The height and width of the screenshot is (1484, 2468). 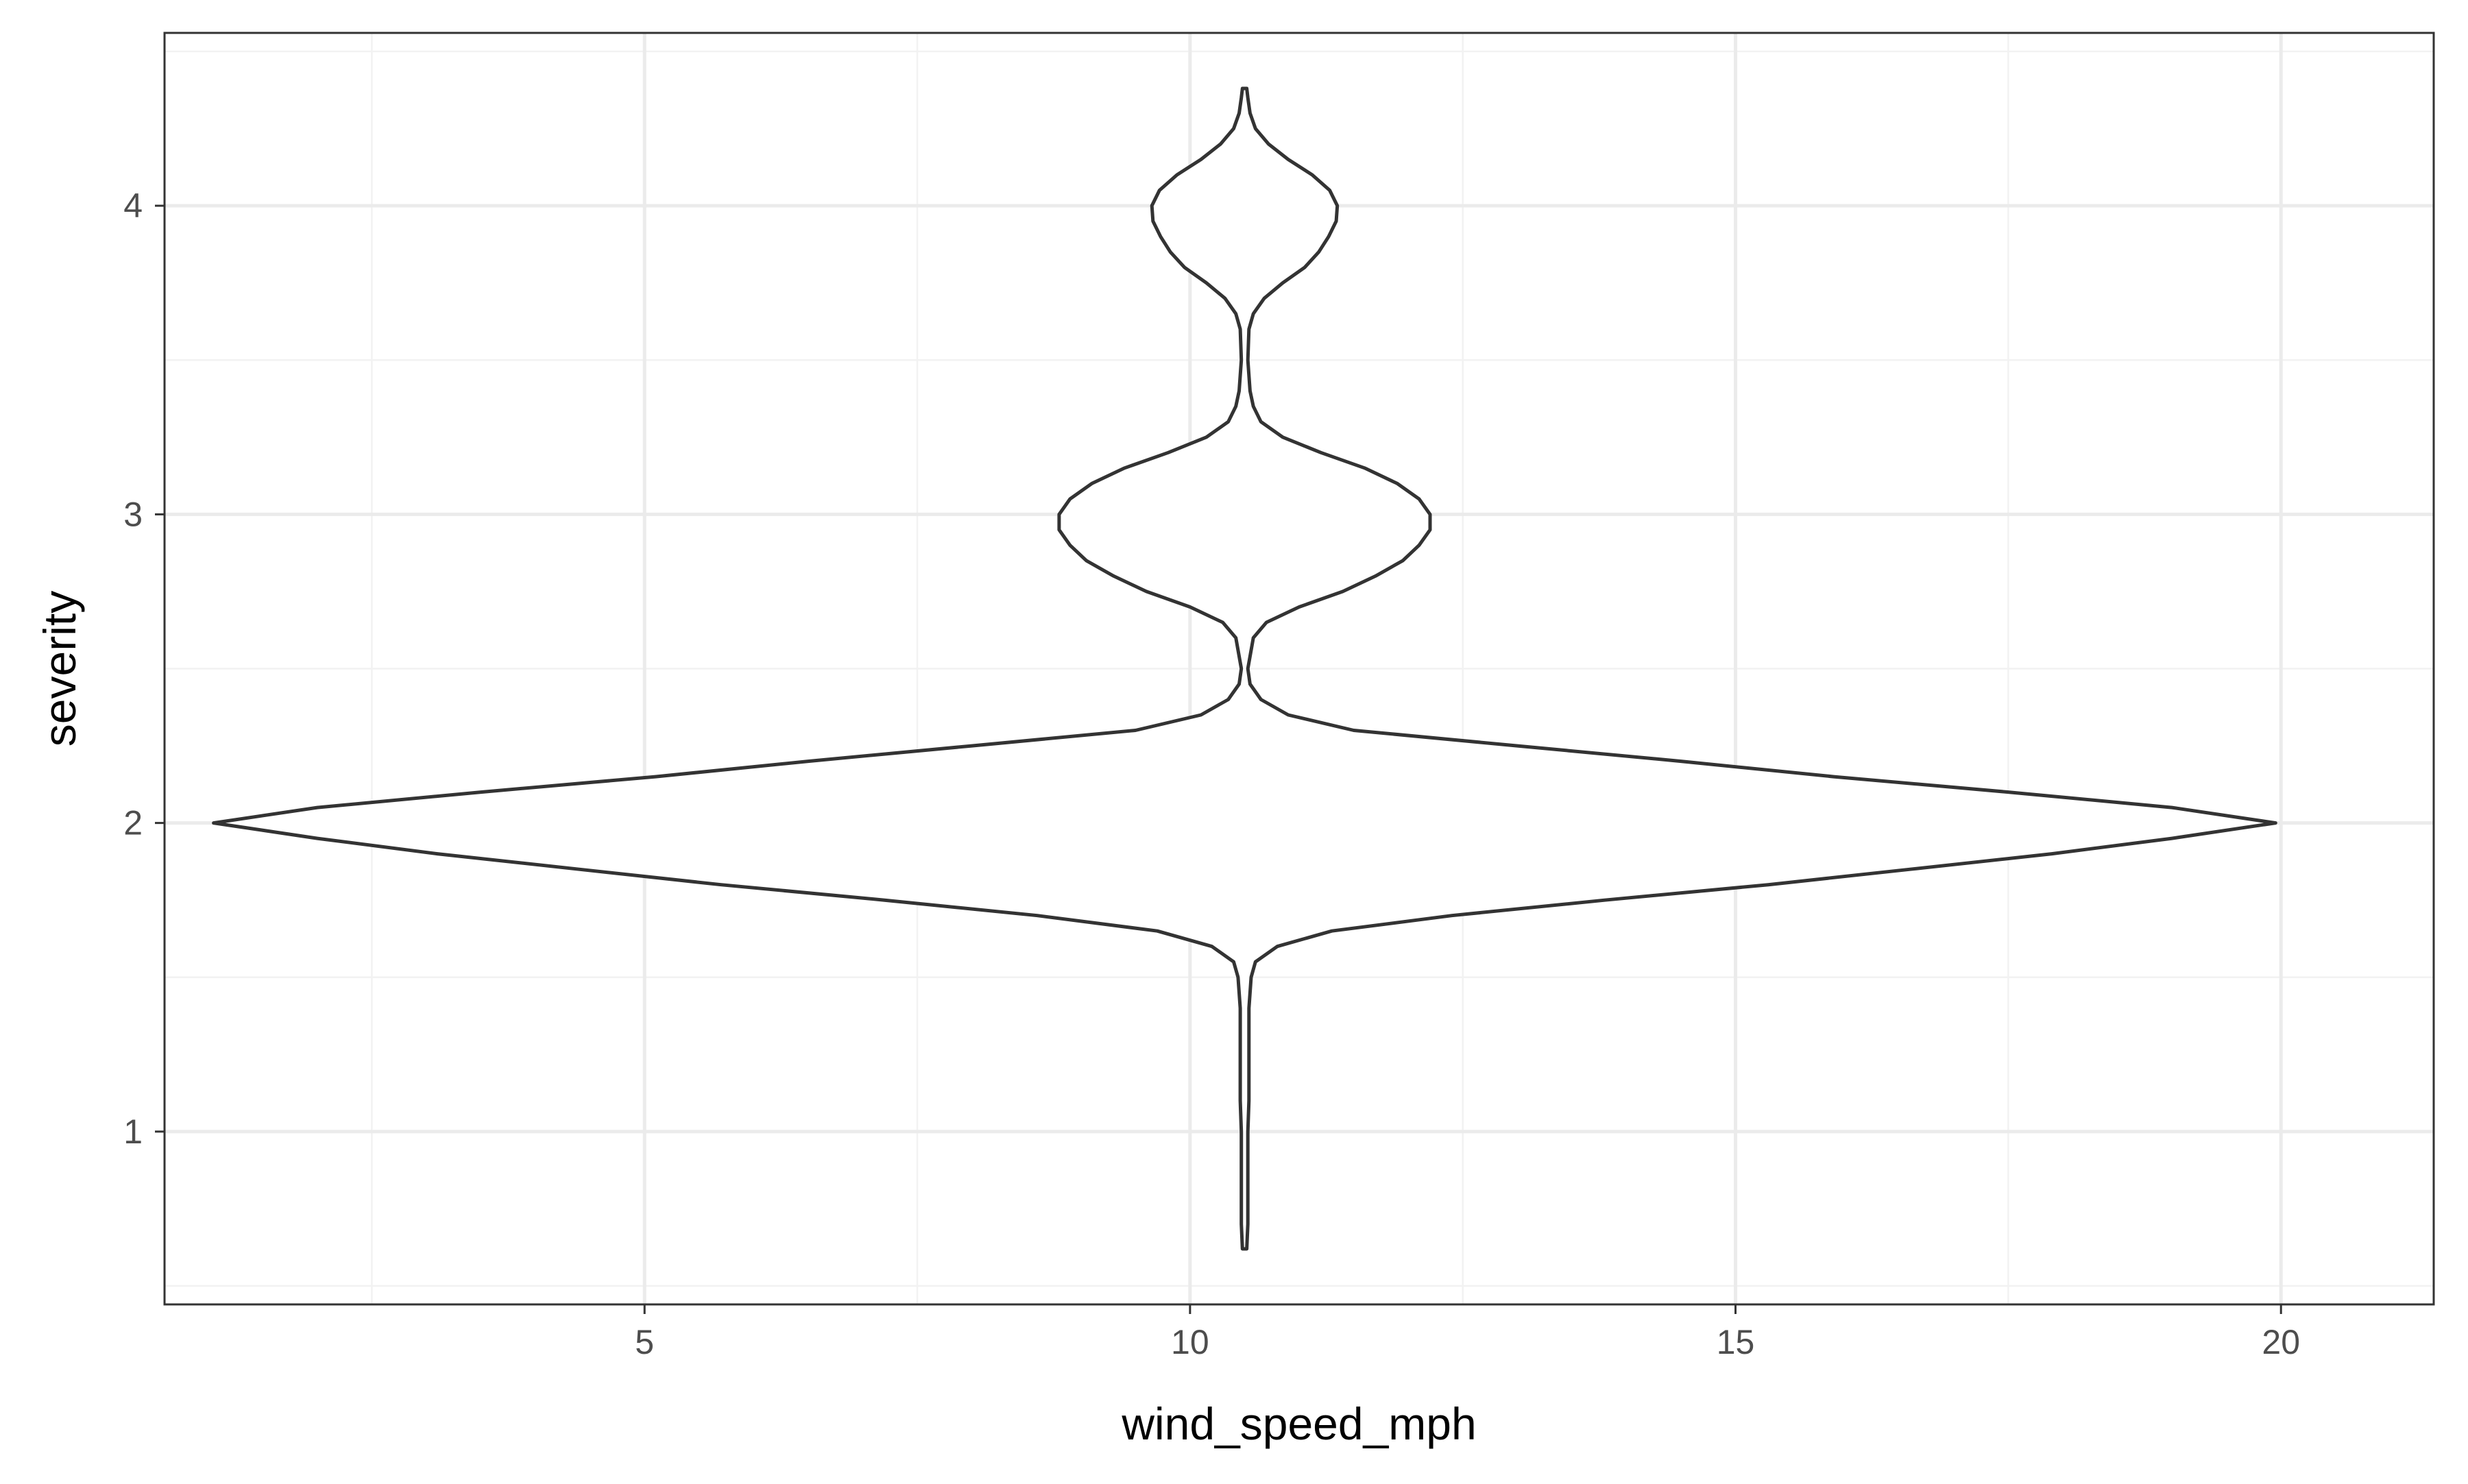 What do you see at coordinates (133, 206) in the screenshot?
I see `y-tick-label: 4` at bounding box center [133, 206].